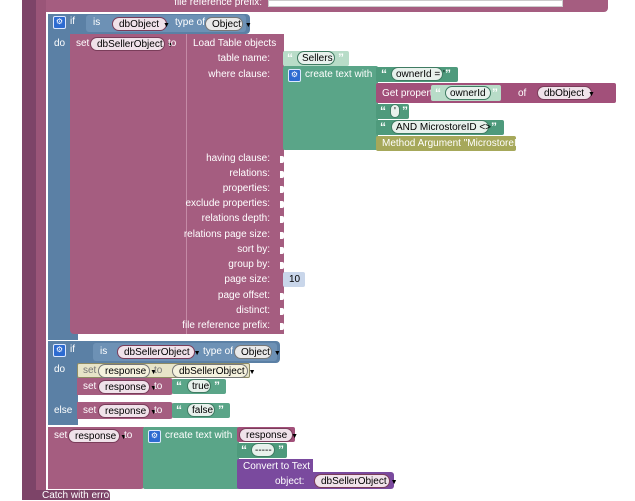  Describe the element at coordinates (290, 481) in the screenshot. I see `object-label: object:` at that location.